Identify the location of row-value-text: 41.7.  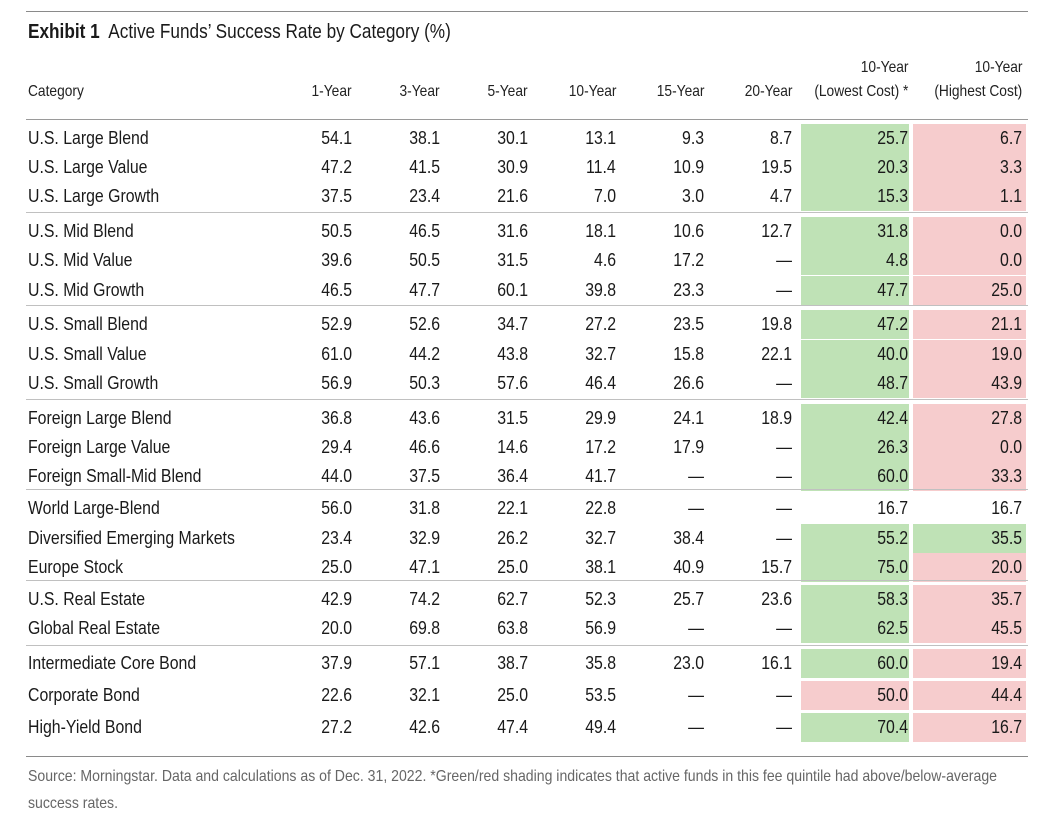
(600, 476).